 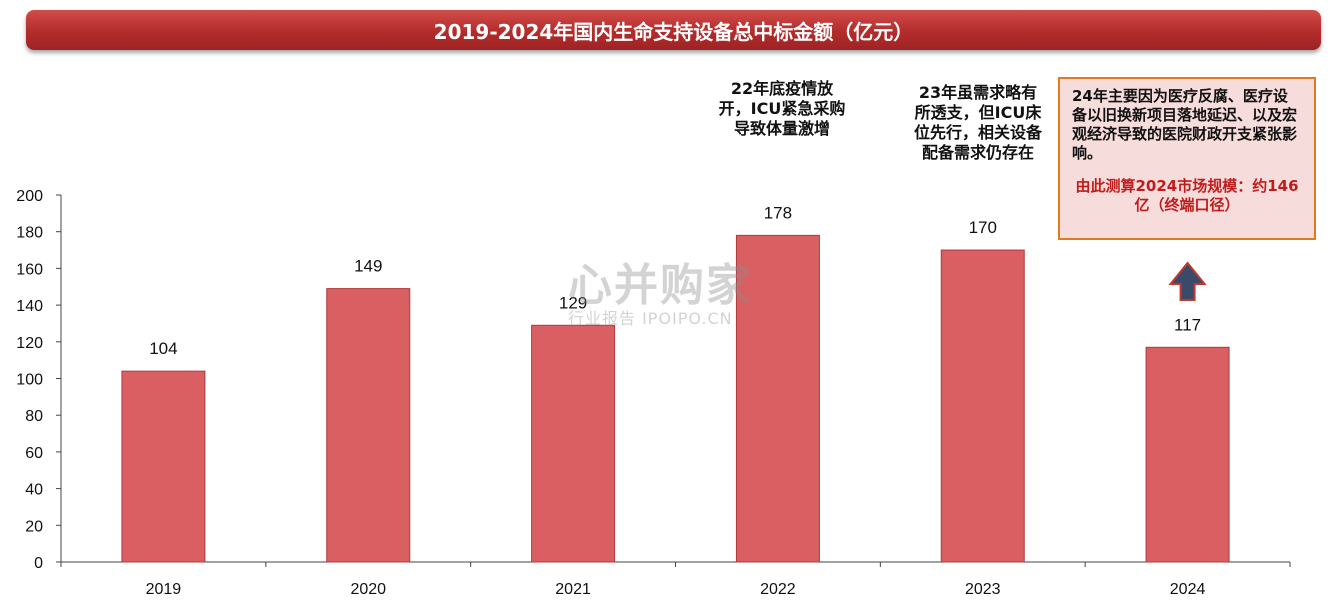 What do you see at coordinates (29, 233) in the screenshot?
I see `y-tick-label-180: 180` at bounding box center [29, 233].